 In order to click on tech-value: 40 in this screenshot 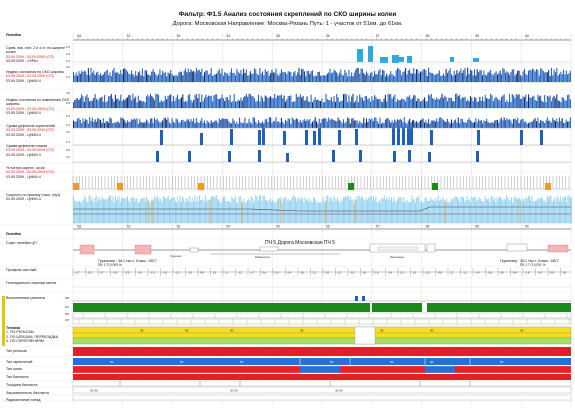, I will do `click(142, 331)`.